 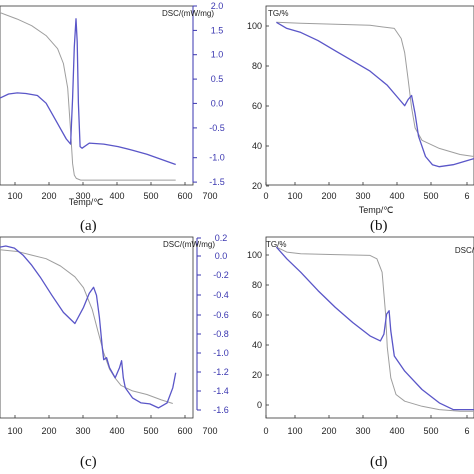 I want to click on dsc-tick-label: -1.2, so click(x=221, y=372).